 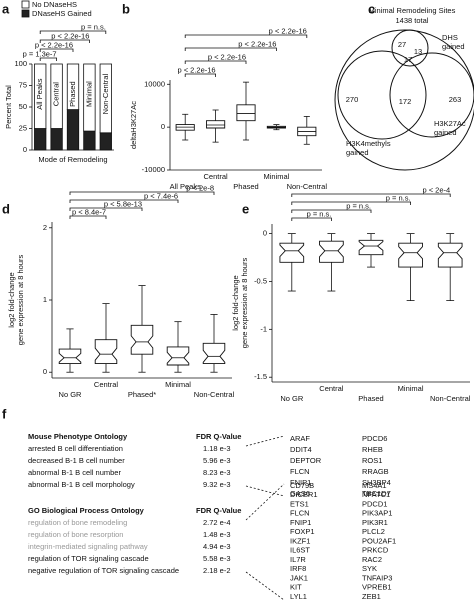 I want to click on fdr-value: 4.94 e-3, so click(x=217, y=546).